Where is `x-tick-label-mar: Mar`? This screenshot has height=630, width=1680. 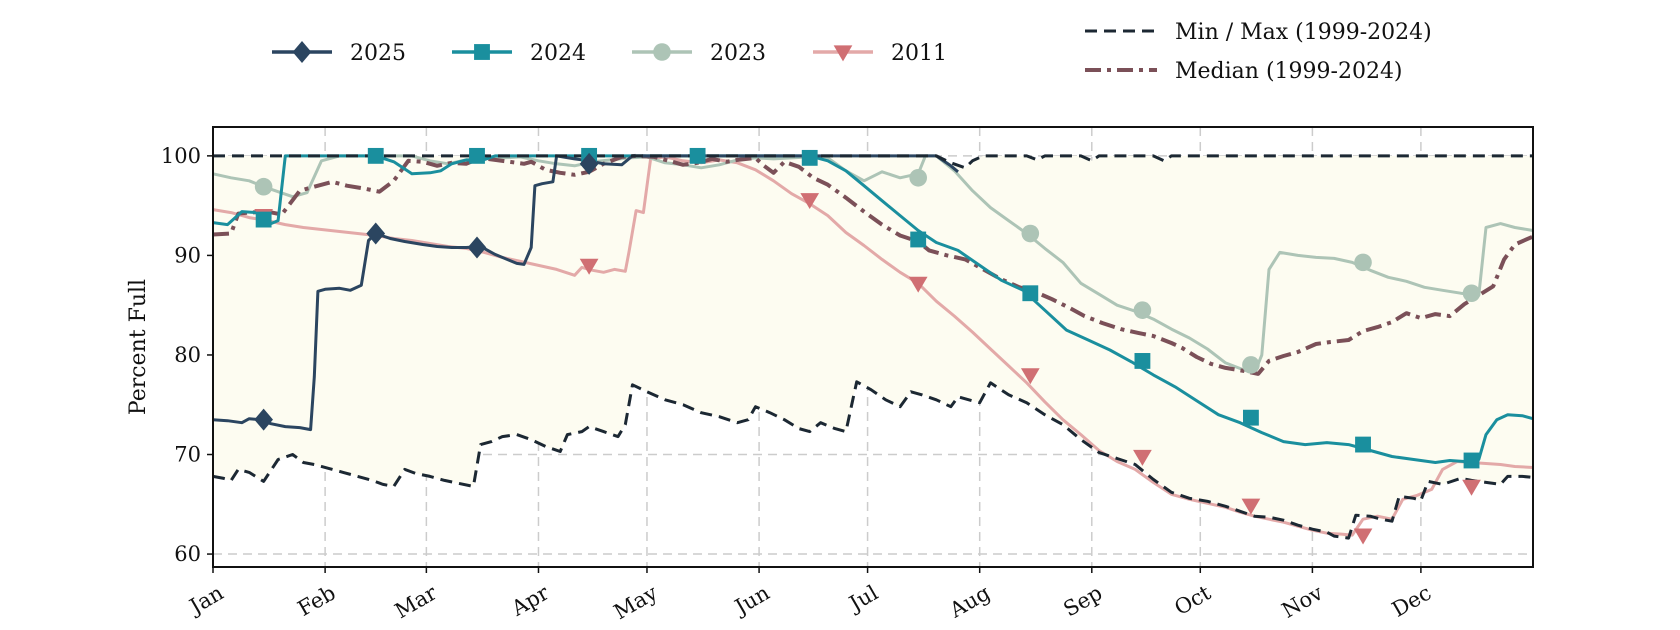 x-tick-label-mar: Mar is located at coordinates (416, 601).